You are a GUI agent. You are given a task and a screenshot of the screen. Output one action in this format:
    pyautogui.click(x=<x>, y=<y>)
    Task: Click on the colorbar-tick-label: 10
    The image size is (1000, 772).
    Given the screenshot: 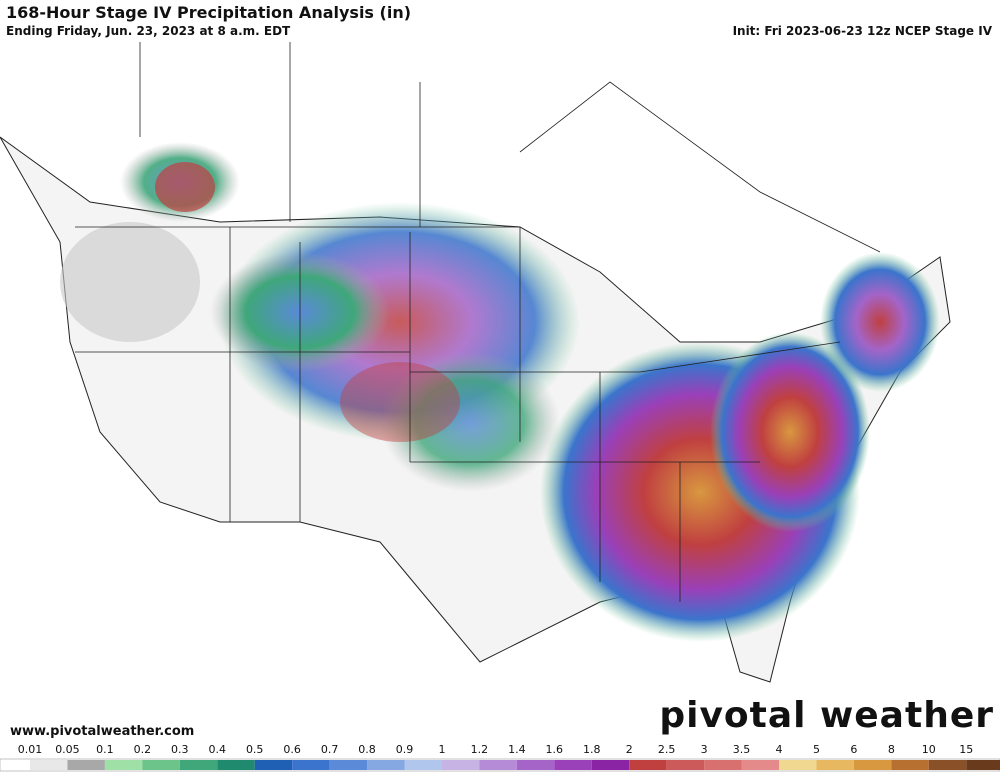 What is the action you would take?
    pyautogui.click(x=929, y=749)
    